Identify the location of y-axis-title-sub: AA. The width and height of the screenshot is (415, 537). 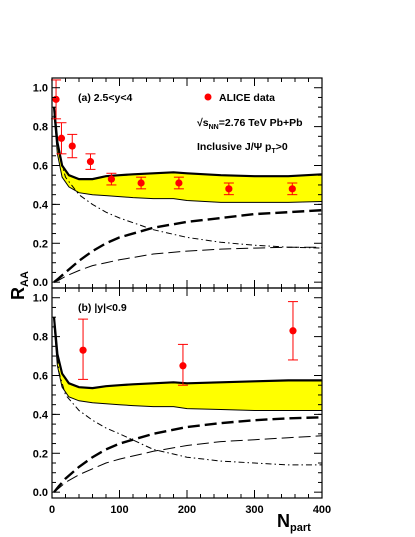
(25, 279).